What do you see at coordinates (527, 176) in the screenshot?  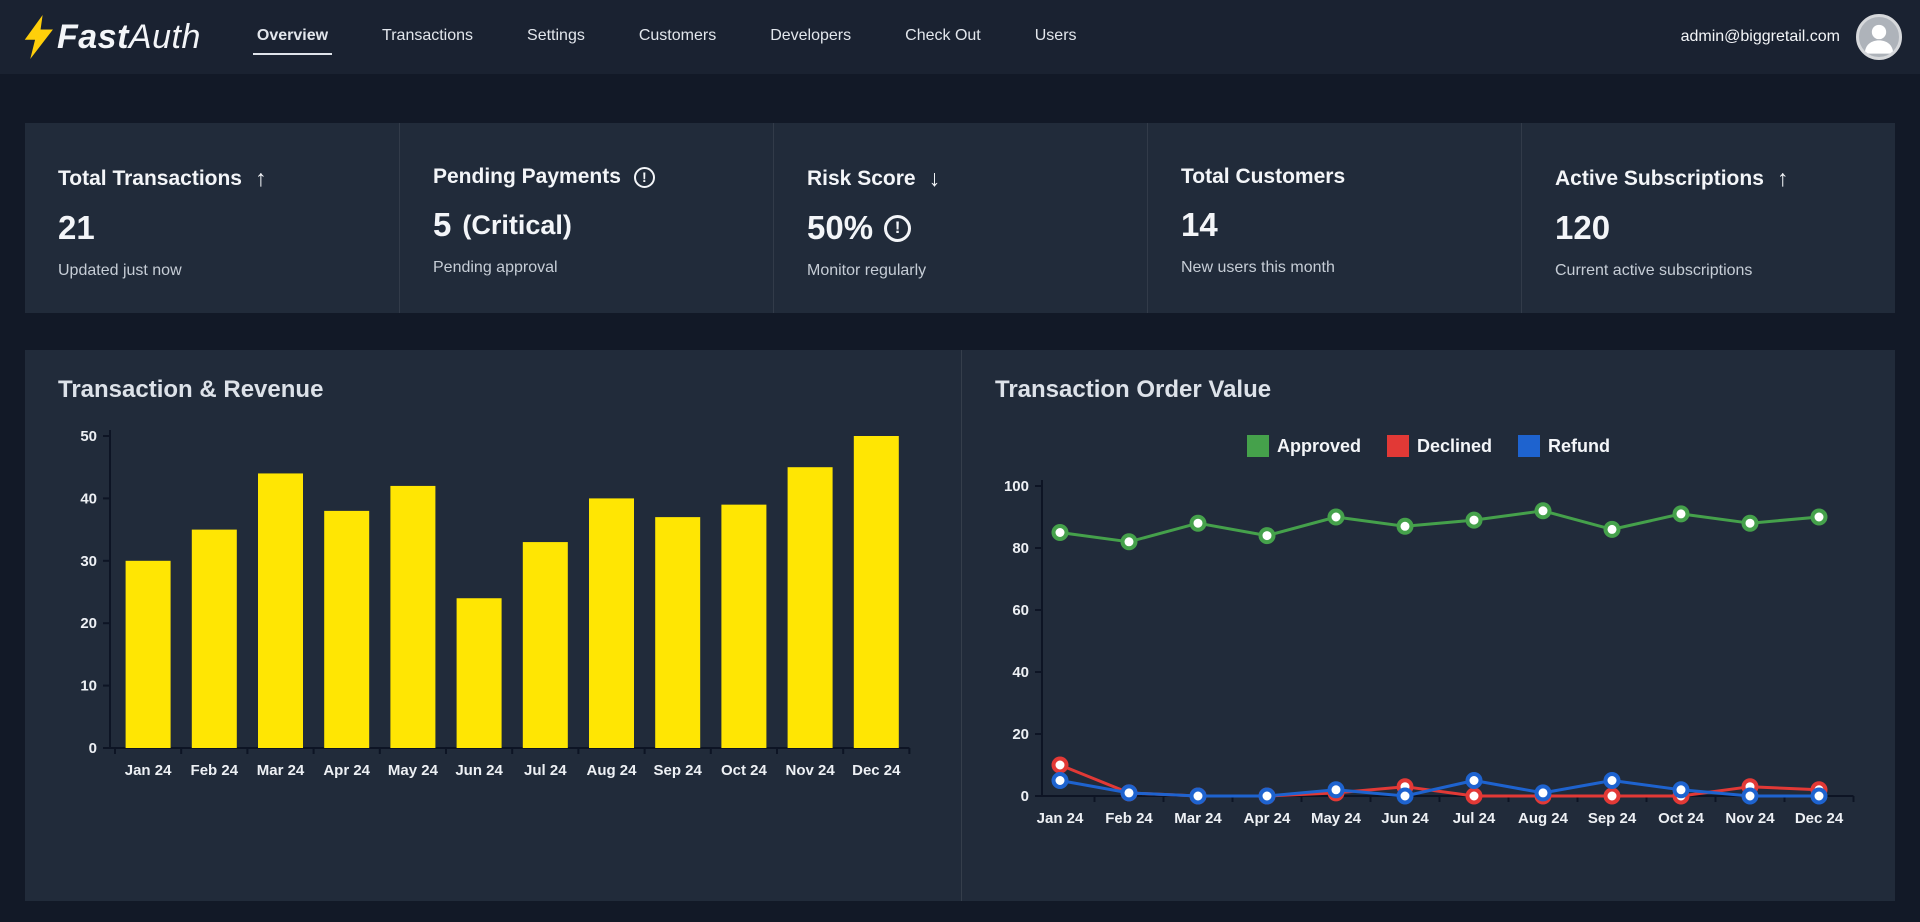 I see `stat-card-title: Pending Payments` at bounding box center [527, 176].